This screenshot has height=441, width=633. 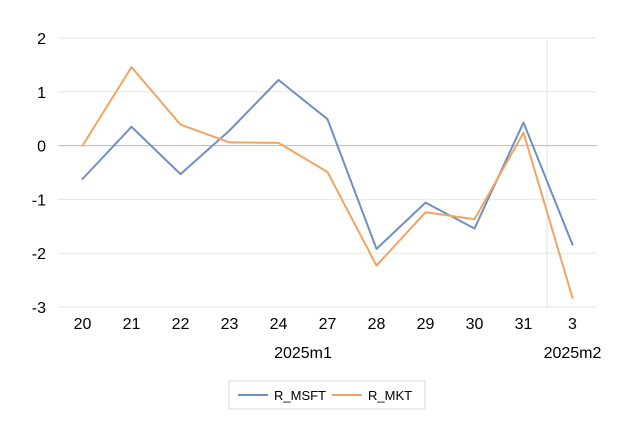 I want to click on x-axis-ticks: 20 21 22 23 24 27 28 29 30 31 3, so click(x=325, y=324).